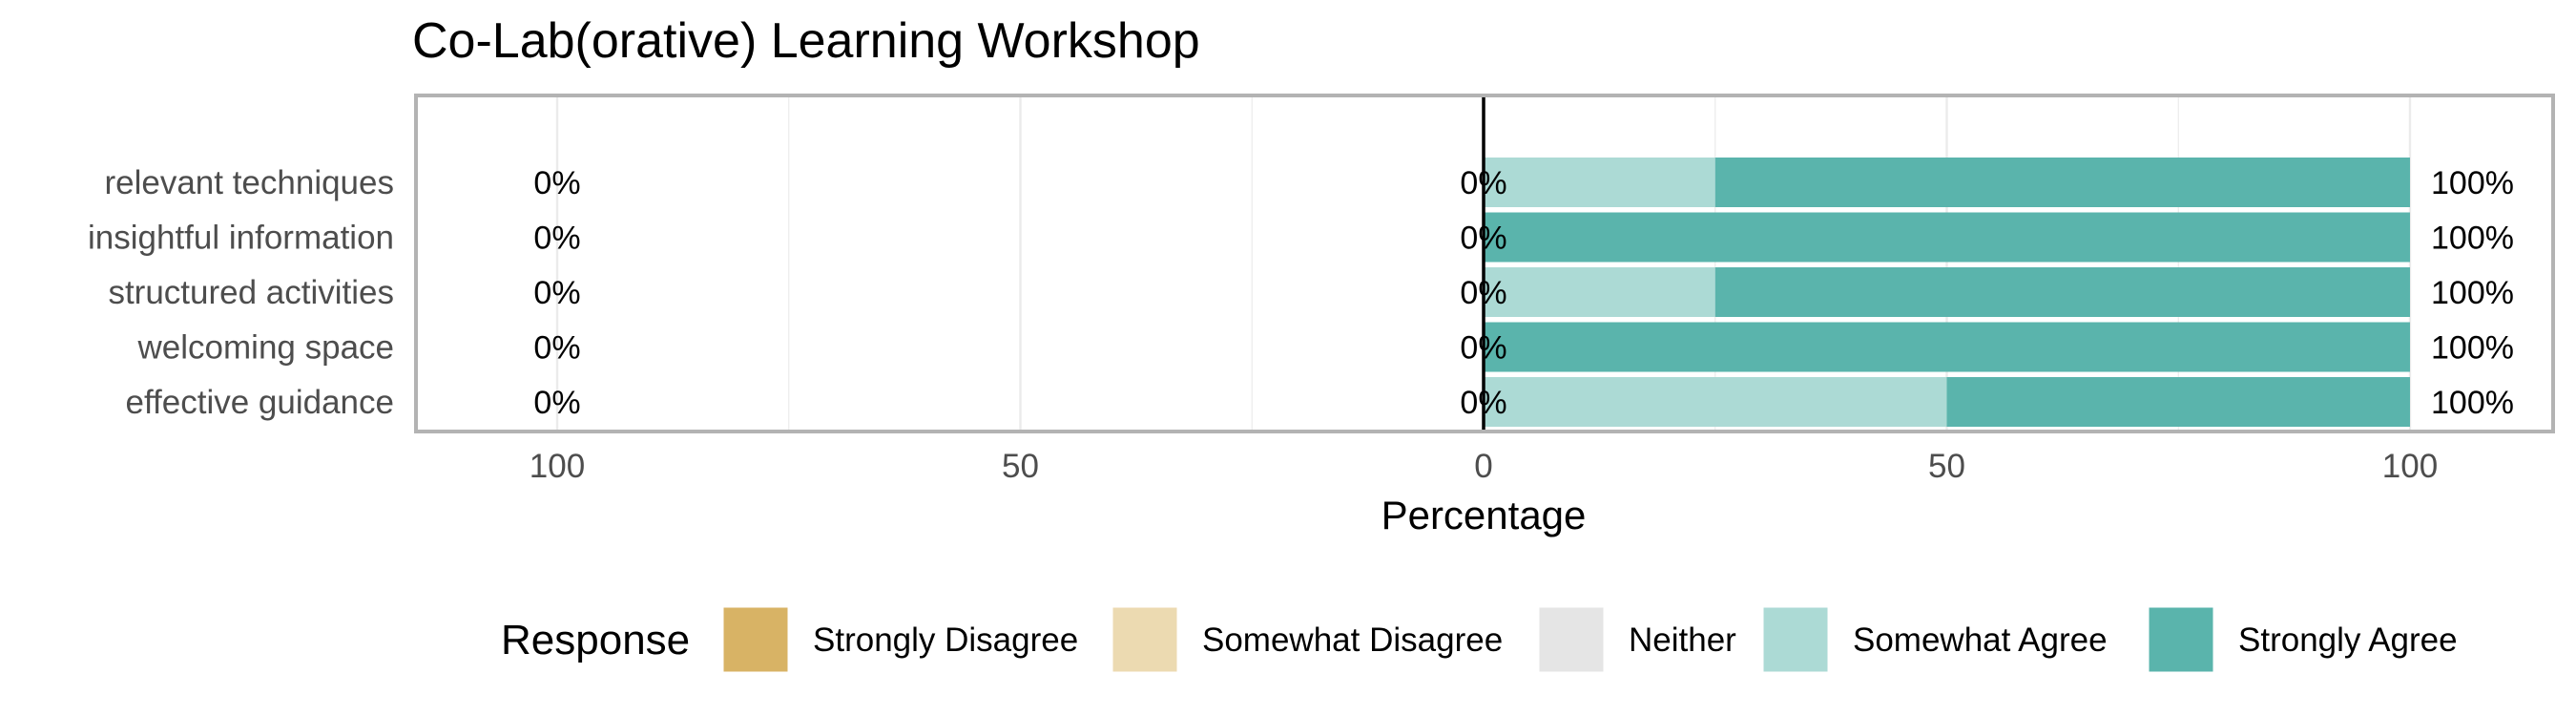  What do you see at coordinates (259, 402) in the screenshot?
I see `y-tick-label: effective guidance` at bounding box center [259, 402].